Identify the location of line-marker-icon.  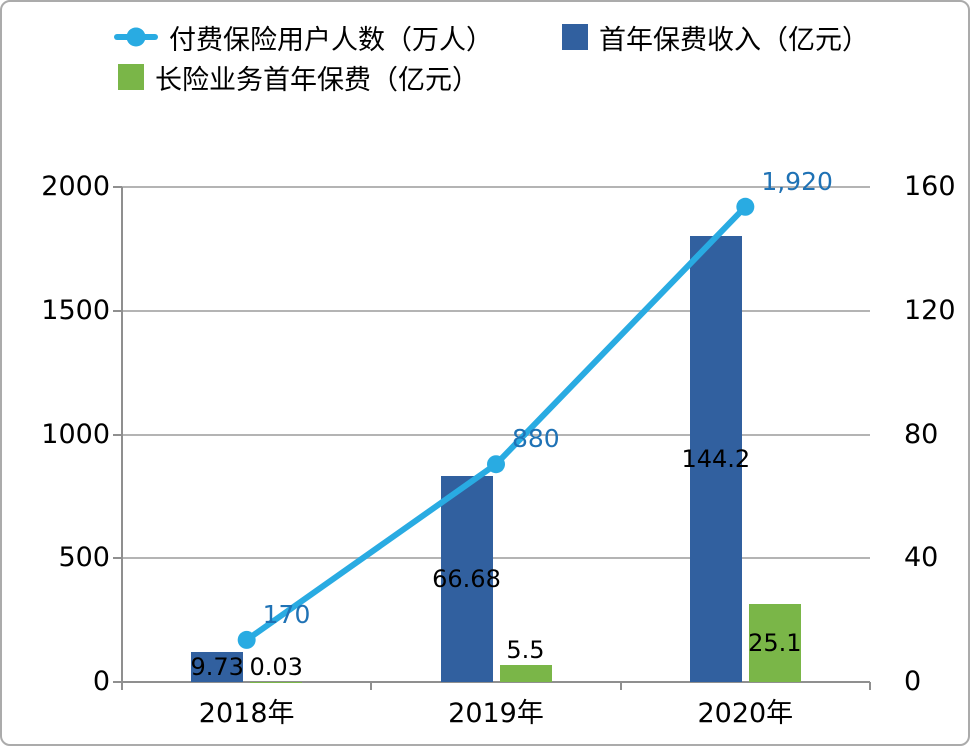
(136, 37).